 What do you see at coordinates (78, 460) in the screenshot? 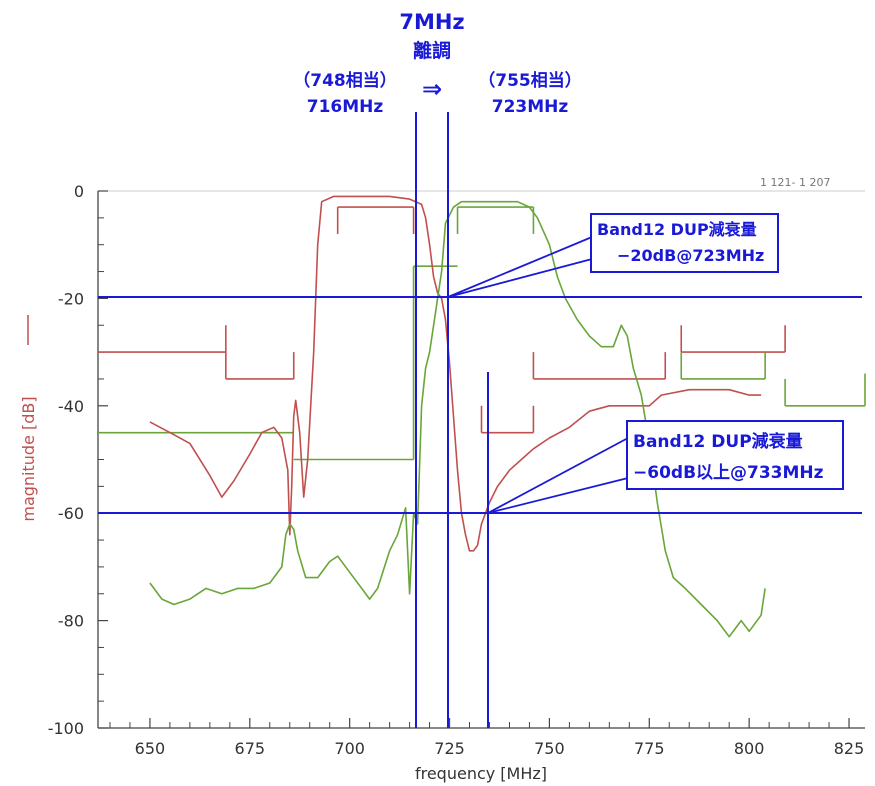
I see `y-ticks: 0 -20 -40 -60 -80 -100` at bounding box center [78, 460].